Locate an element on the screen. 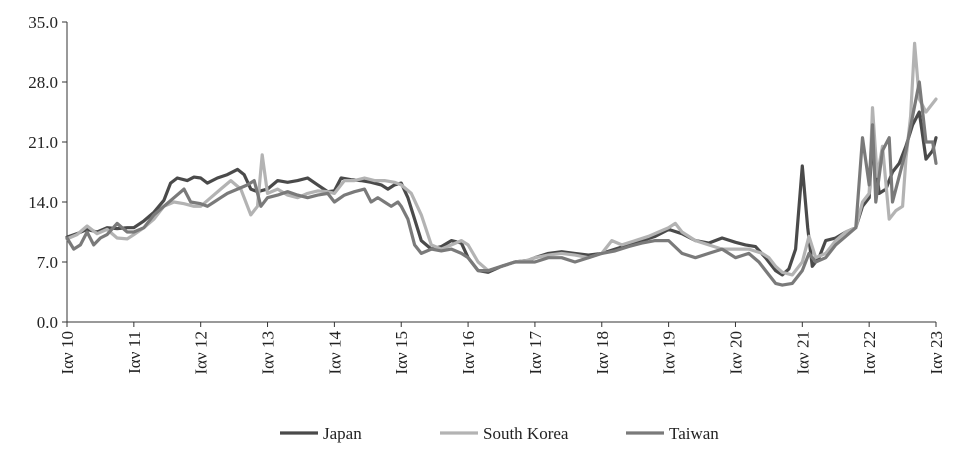 The width and height of the screenshot is (960, 450). x-tick-label: Ιαν 20 is located at coordinates (735, 353).